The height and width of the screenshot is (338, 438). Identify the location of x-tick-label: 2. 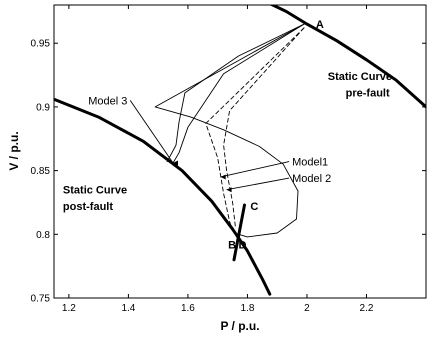
(307, 308).